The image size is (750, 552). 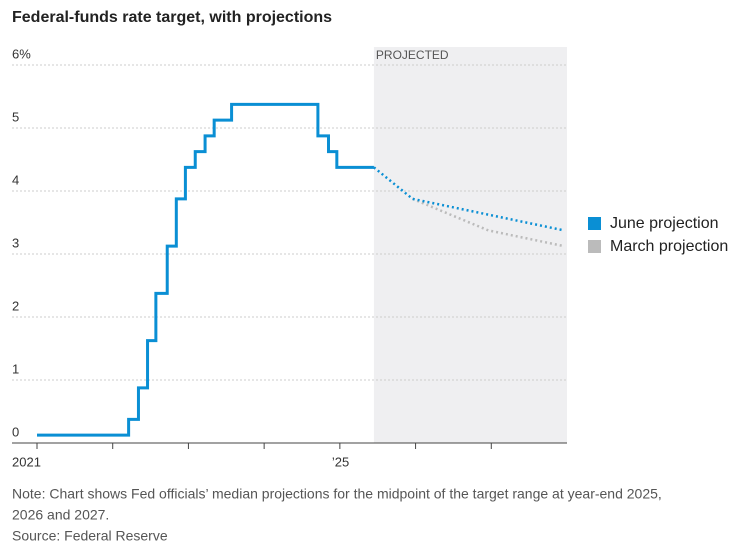 What do you see at coordinates (15, 242) in the screenshot?
I see `y-tick-label: 3` at bounding box center [15, 242].